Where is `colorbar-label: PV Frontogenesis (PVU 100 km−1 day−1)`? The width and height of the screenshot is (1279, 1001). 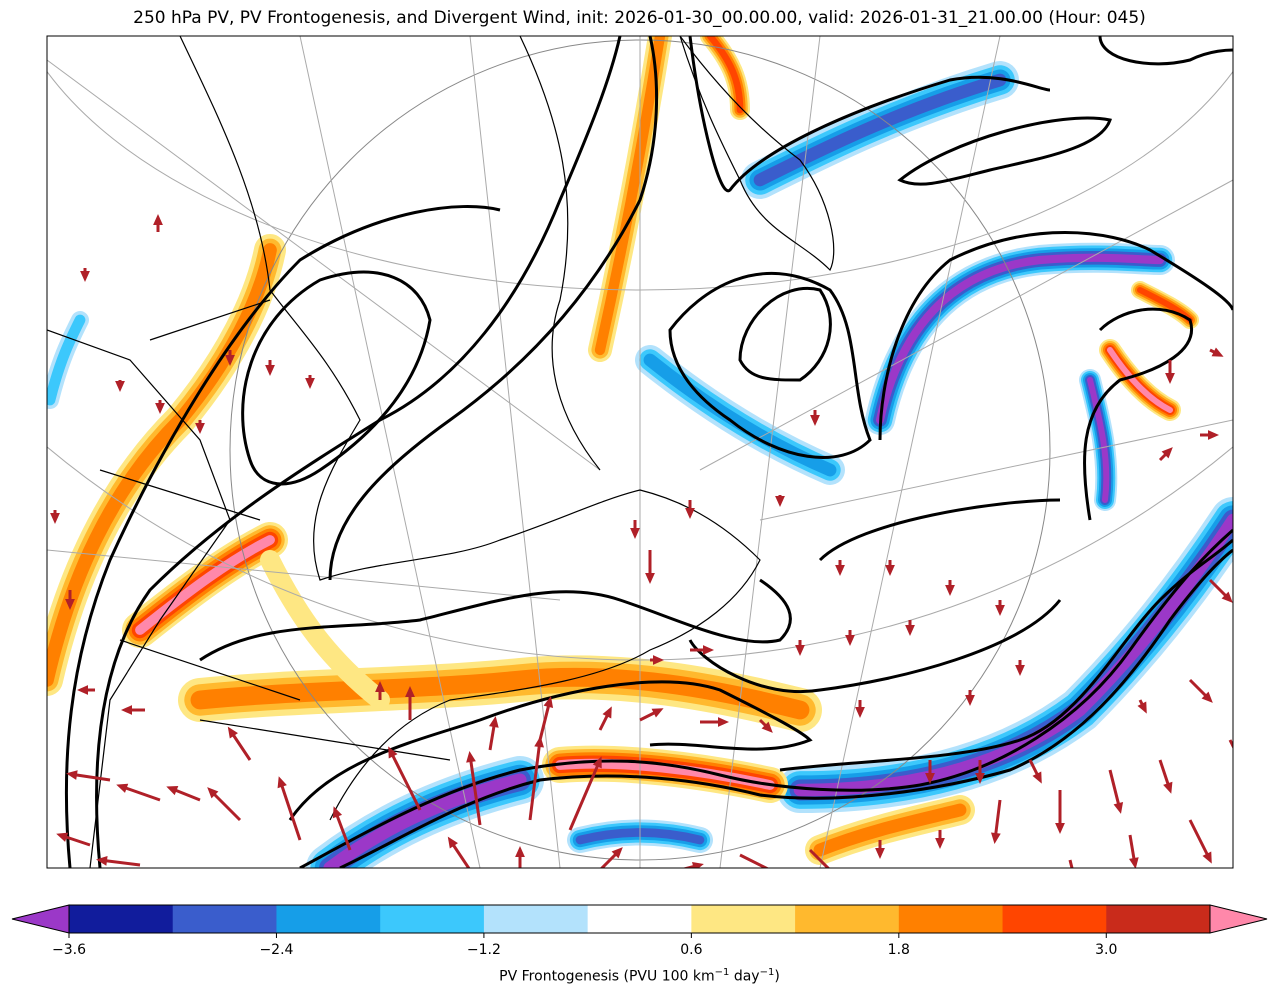 colorbar-label: PV Frontogenesis (PVU 100 km−1 day−1) is located at coordinates (639, 976).